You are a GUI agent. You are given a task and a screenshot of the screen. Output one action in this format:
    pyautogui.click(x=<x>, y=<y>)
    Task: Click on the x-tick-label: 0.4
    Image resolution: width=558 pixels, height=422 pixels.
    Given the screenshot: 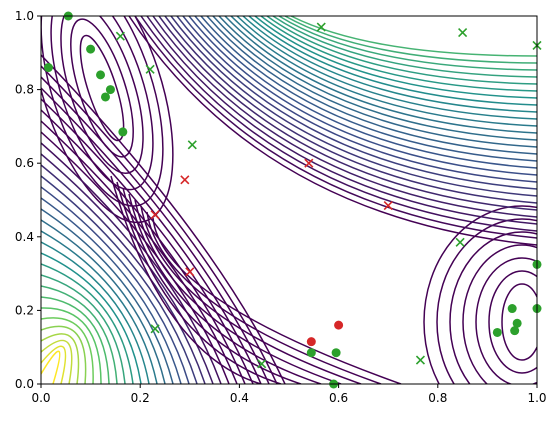 What is the action you would take?
    pyautogui.click(x=239, y=398)
    